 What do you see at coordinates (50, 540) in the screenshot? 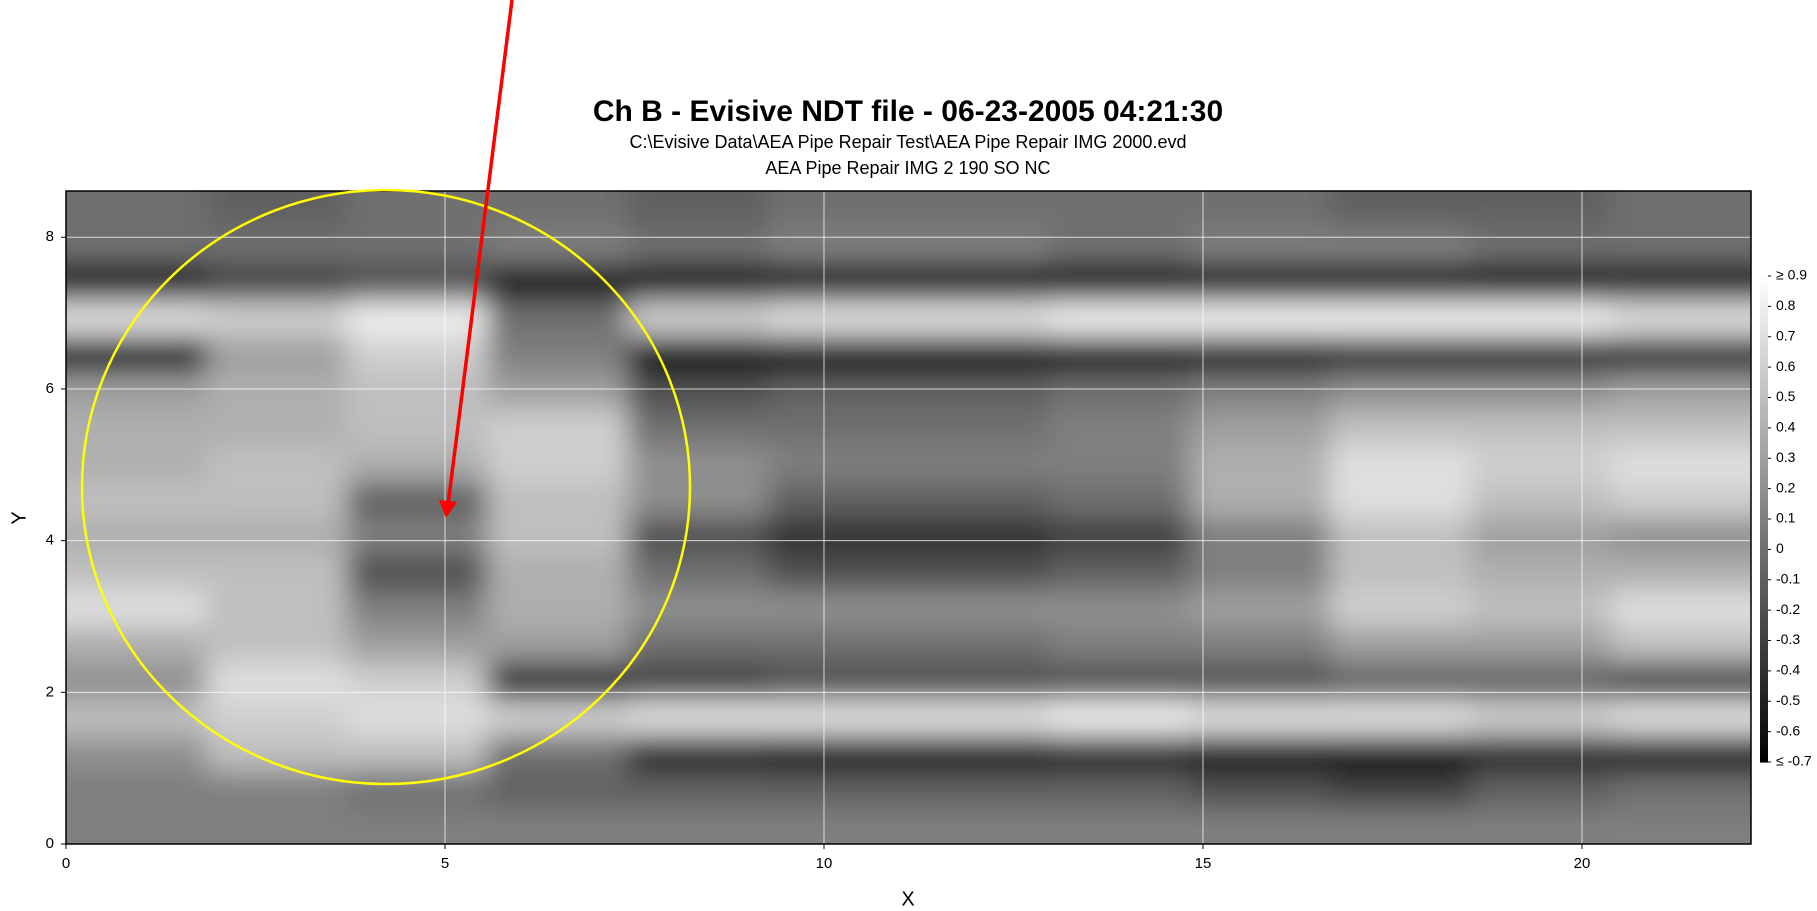
I see `y-tick-label: 4` at bounding box center [50, 540].